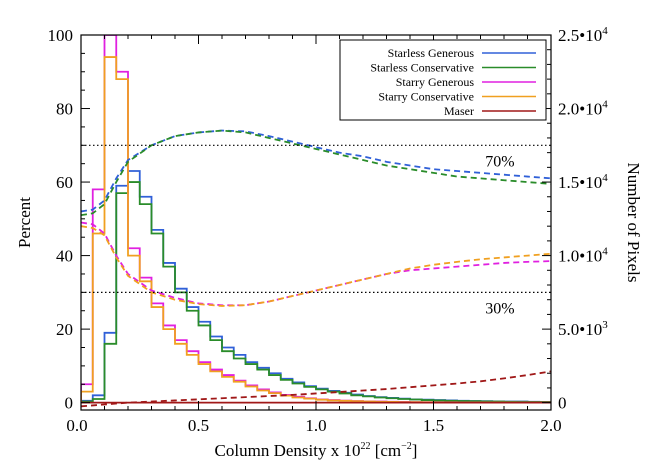 Image resolution: width=649 pixels, height=472 pixels. Describe the element at coordinates (583, 109) in the screenshot. I see `y2-tick-label: 2.0•104` at that location.